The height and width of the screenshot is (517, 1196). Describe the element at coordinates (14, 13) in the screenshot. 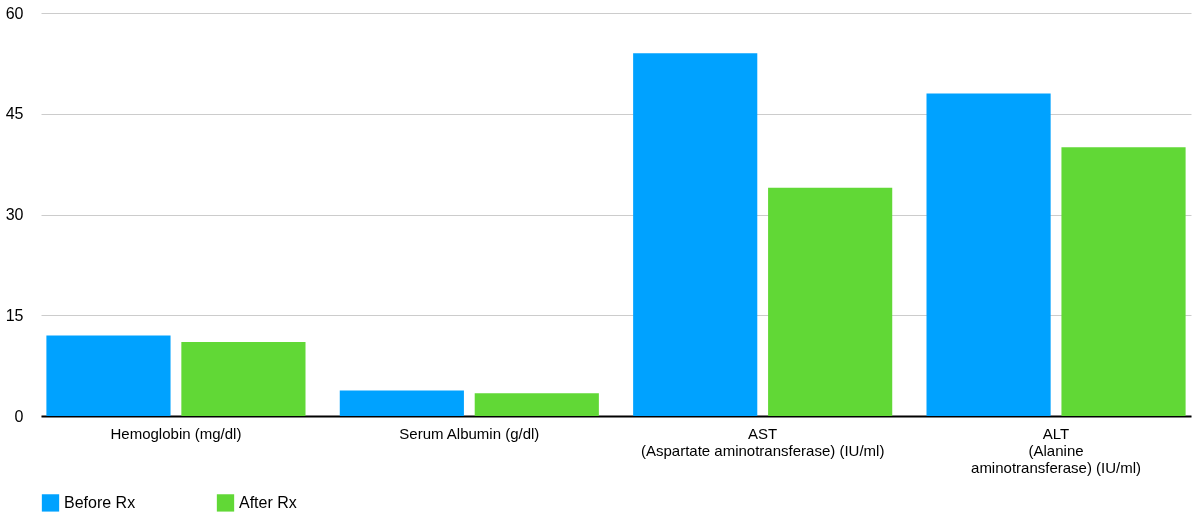

I see `y-tick-label: 60` at that location.